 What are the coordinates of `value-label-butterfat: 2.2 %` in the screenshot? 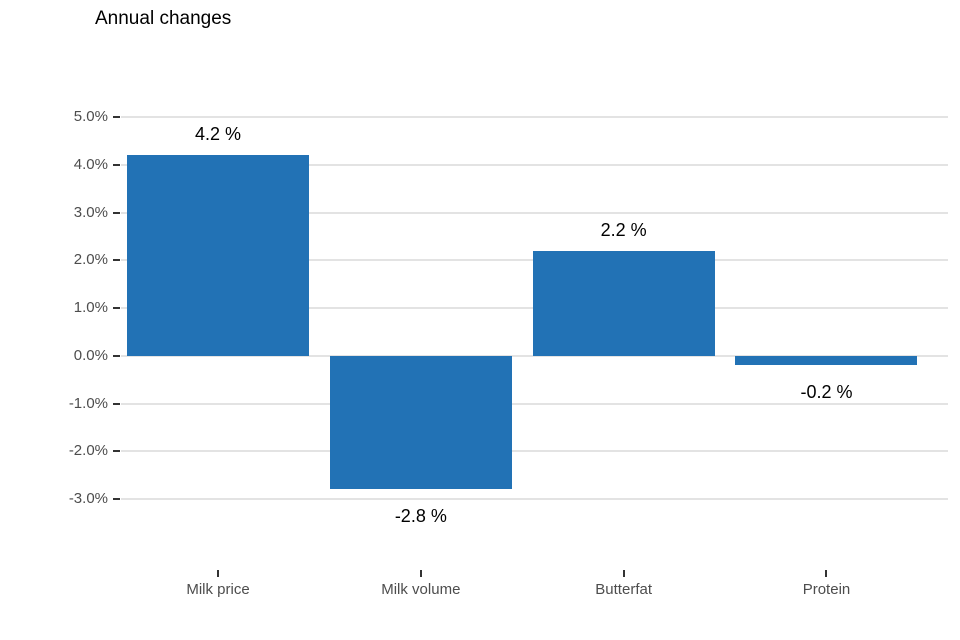 It's located at (623, 229).